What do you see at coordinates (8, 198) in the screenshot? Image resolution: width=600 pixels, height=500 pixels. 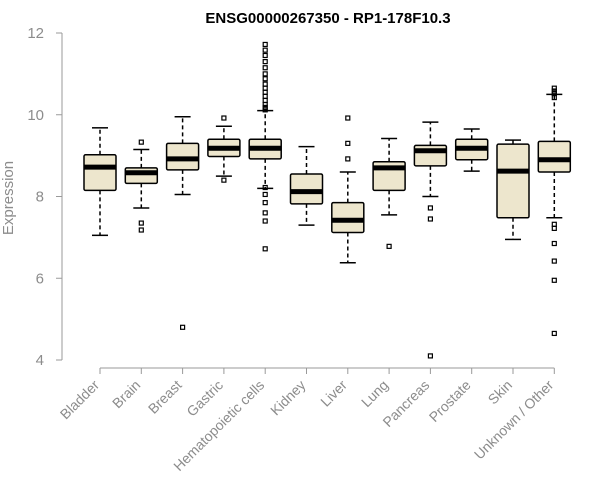 I see `y-axis-label: Expression` at bounding box center [8, 198].